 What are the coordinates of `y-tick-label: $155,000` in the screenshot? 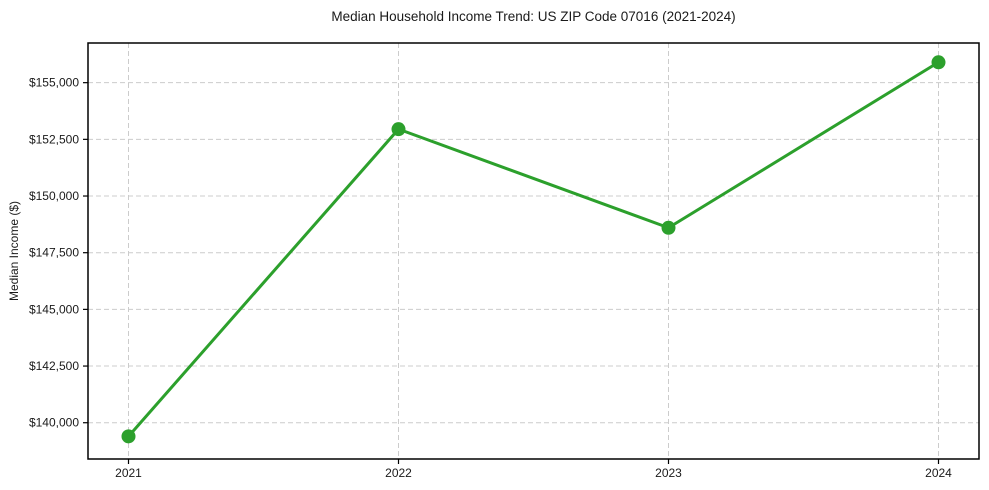 It's located at (54, 83).